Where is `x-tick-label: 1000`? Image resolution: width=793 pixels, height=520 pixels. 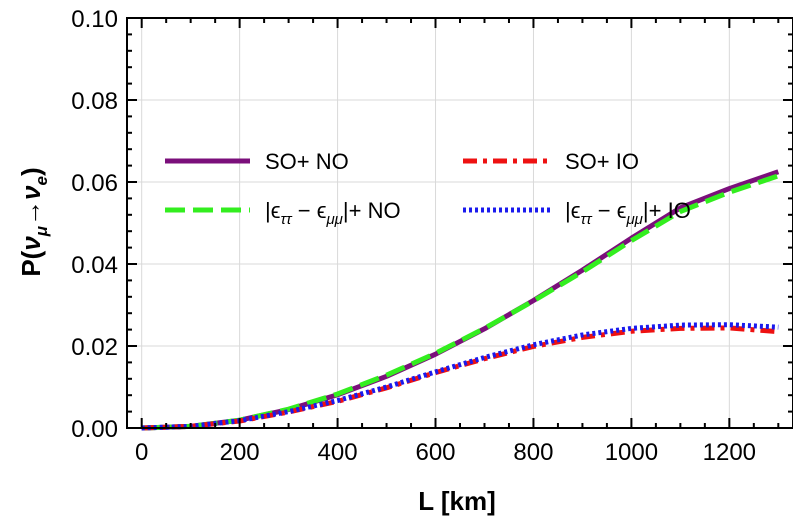
x-tick-label: 1000 is located at coordinates (631, 452).